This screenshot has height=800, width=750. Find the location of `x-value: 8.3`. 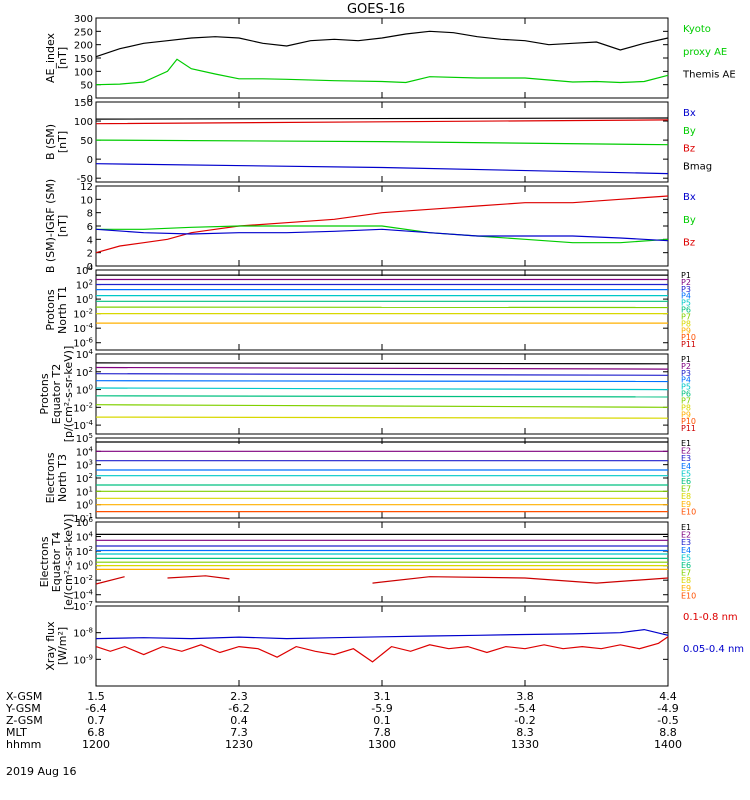

x-value: 8.3 is located at coordinates (525, 732).